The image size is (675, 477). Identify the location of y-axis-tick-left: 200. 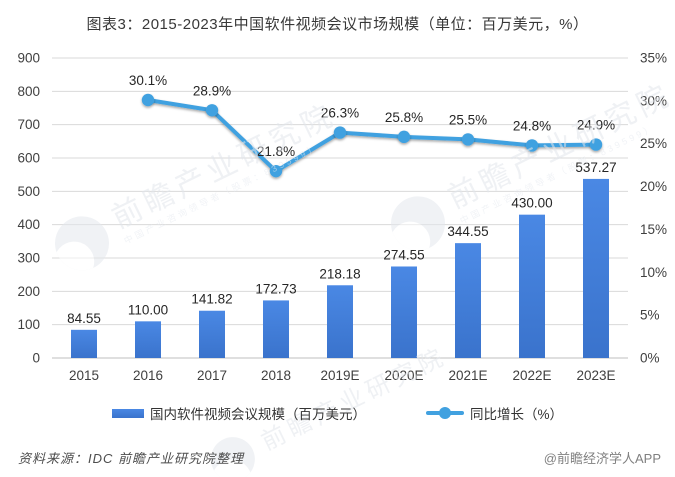
(28, 291).